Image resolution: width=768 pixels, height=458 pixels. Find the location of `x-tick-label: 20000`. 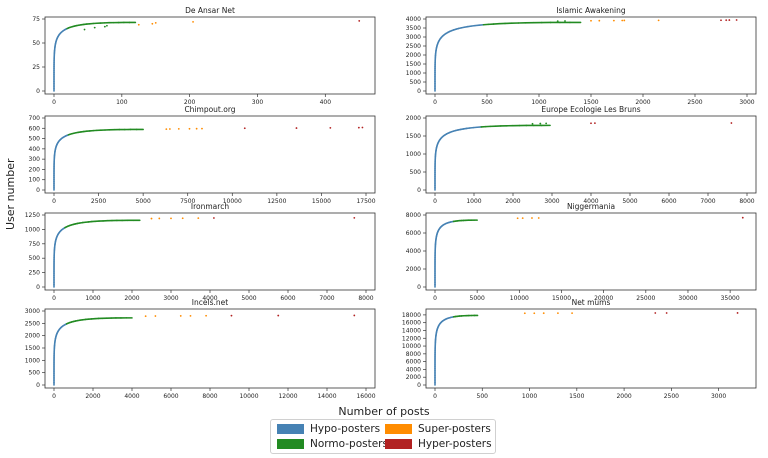

x-tick-label: 20000 is located at coordinates (603, 298).